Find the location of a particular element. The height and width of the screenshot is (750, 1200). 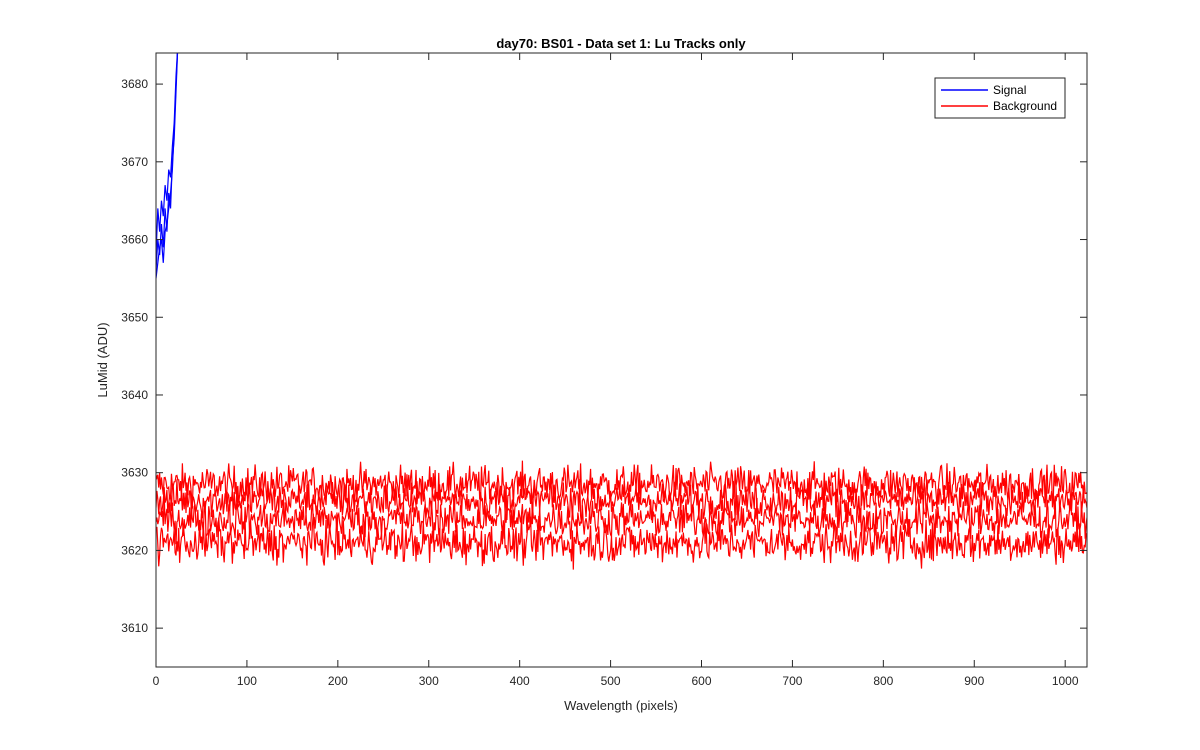

legend-box is located at coordinates (1000, 98).